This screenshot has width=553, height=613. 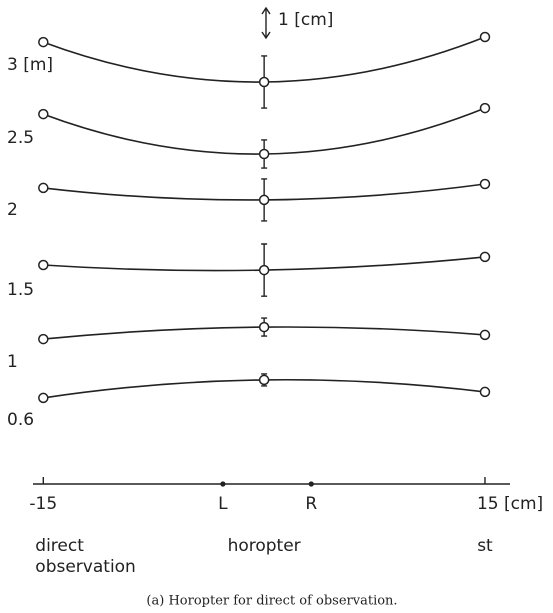 What do you see at coordinates (43, 504) in the screenshot?
I see `x-tick-label: -15` at bounding box center [43, 504].